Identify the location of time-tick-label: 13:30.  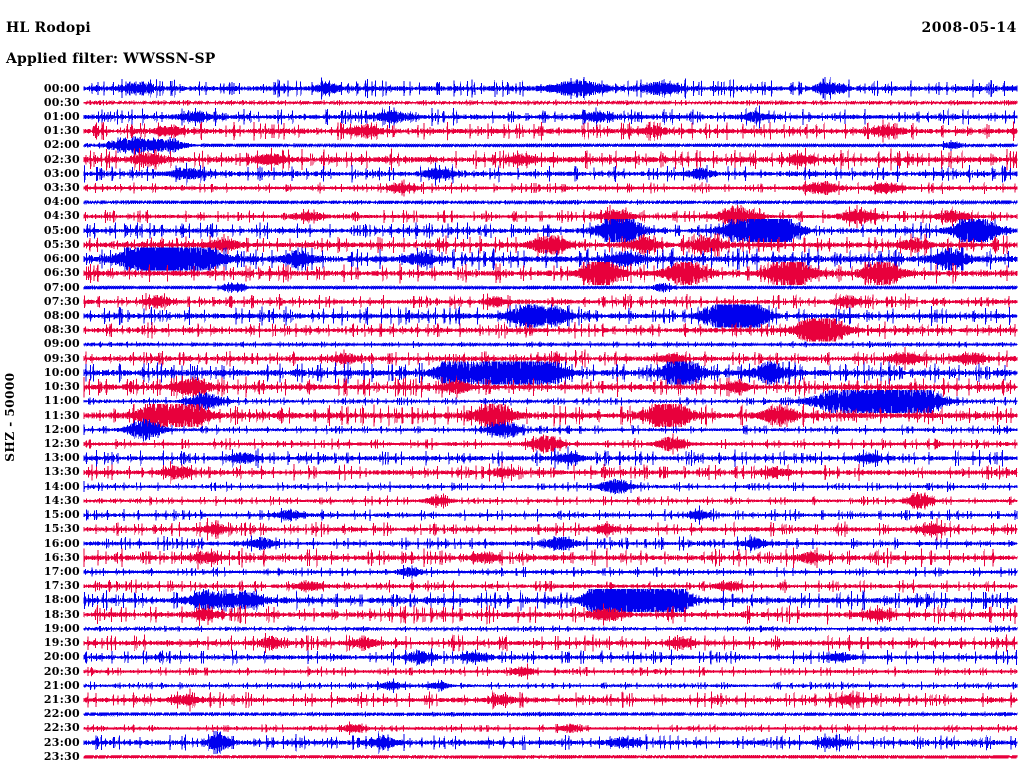
(61, 472).